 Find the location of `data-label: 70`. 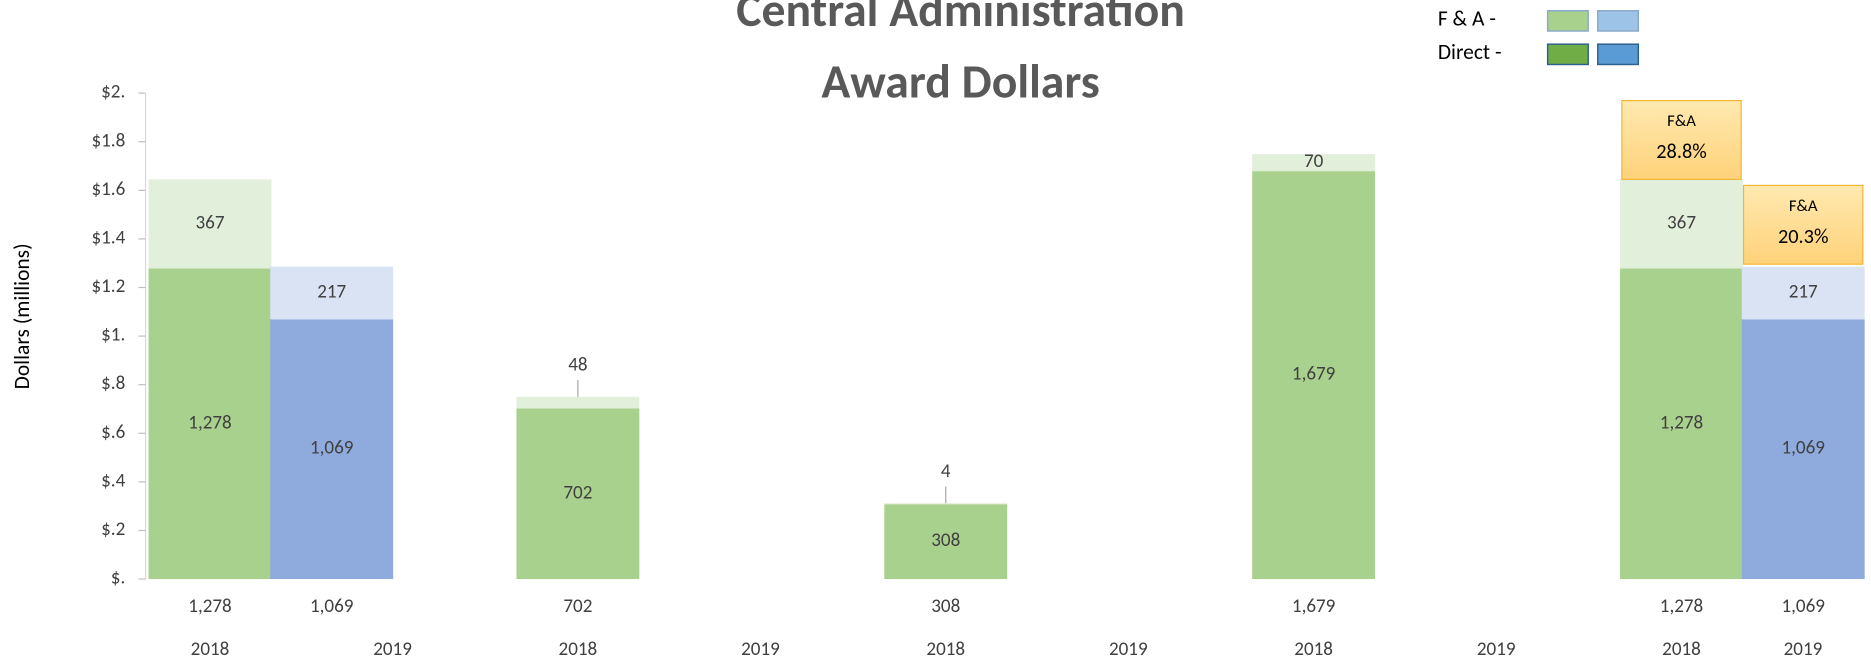

data-label: 70 is located at coordinates (1314, 161).